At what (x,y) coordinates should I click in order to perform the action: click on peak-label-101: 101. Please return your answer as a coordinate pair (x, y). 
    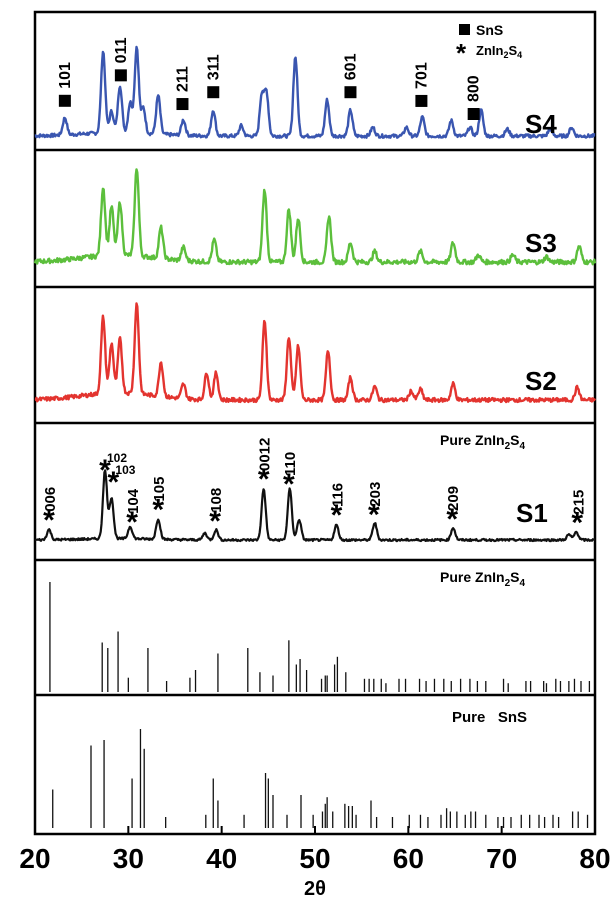
    Looking at the image, I should click on (65, 75).